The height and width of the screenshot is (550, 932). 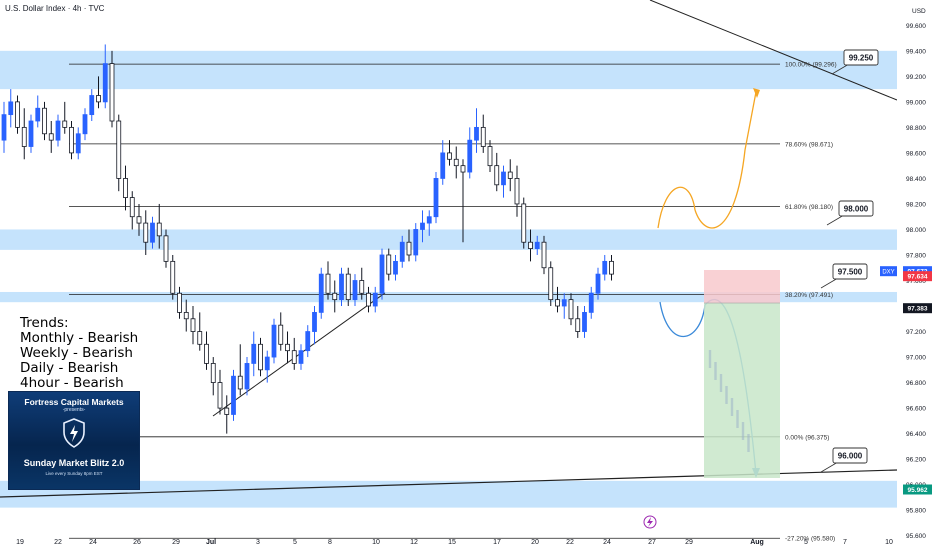 What do you see at coordinates (76, 353) in the screenshot?
I see `trend-weekly: Weekly - Bearish` at bounding box center [76, 353].